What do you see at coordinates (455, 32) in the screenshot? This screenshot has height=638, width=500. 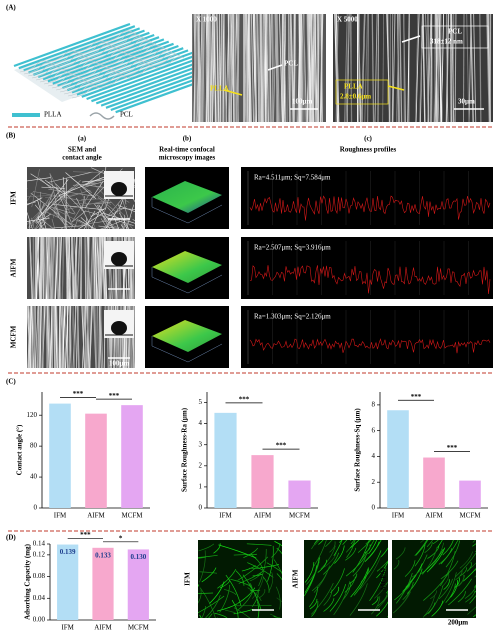 I see `annotation: PCL` at bounding box center [455, 32].